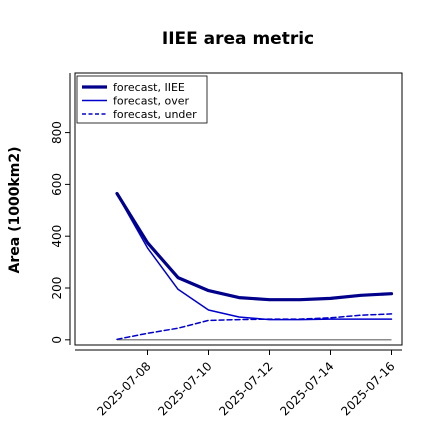  What do you see at coordinates (57, 288) in the screenshot?
I see `y-tick-label: 200` at bounding box center [57, 288].